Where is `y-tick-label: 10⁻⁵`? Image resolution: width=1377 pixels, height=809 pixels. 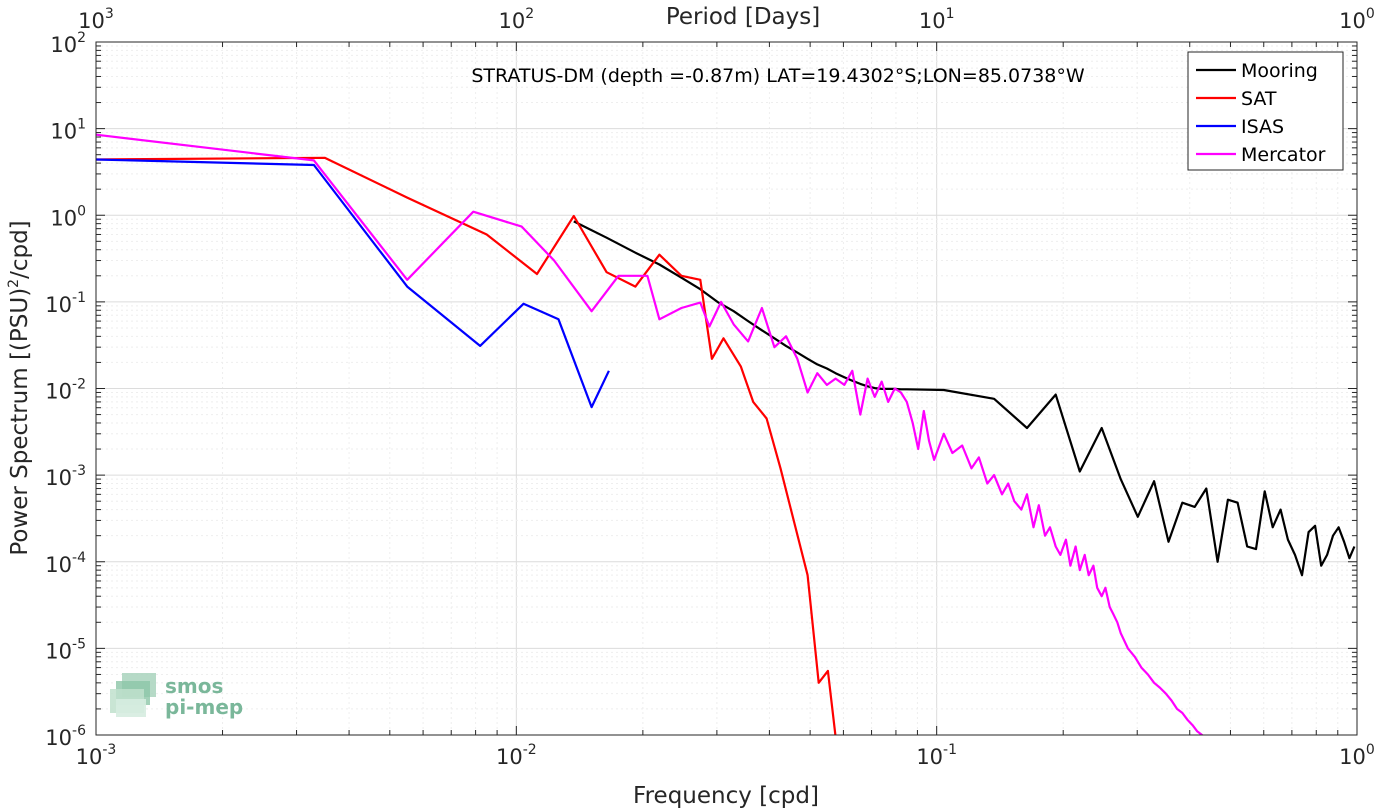
y-tick-label: 10⁻⁵ is located at coordinates (65, 649).